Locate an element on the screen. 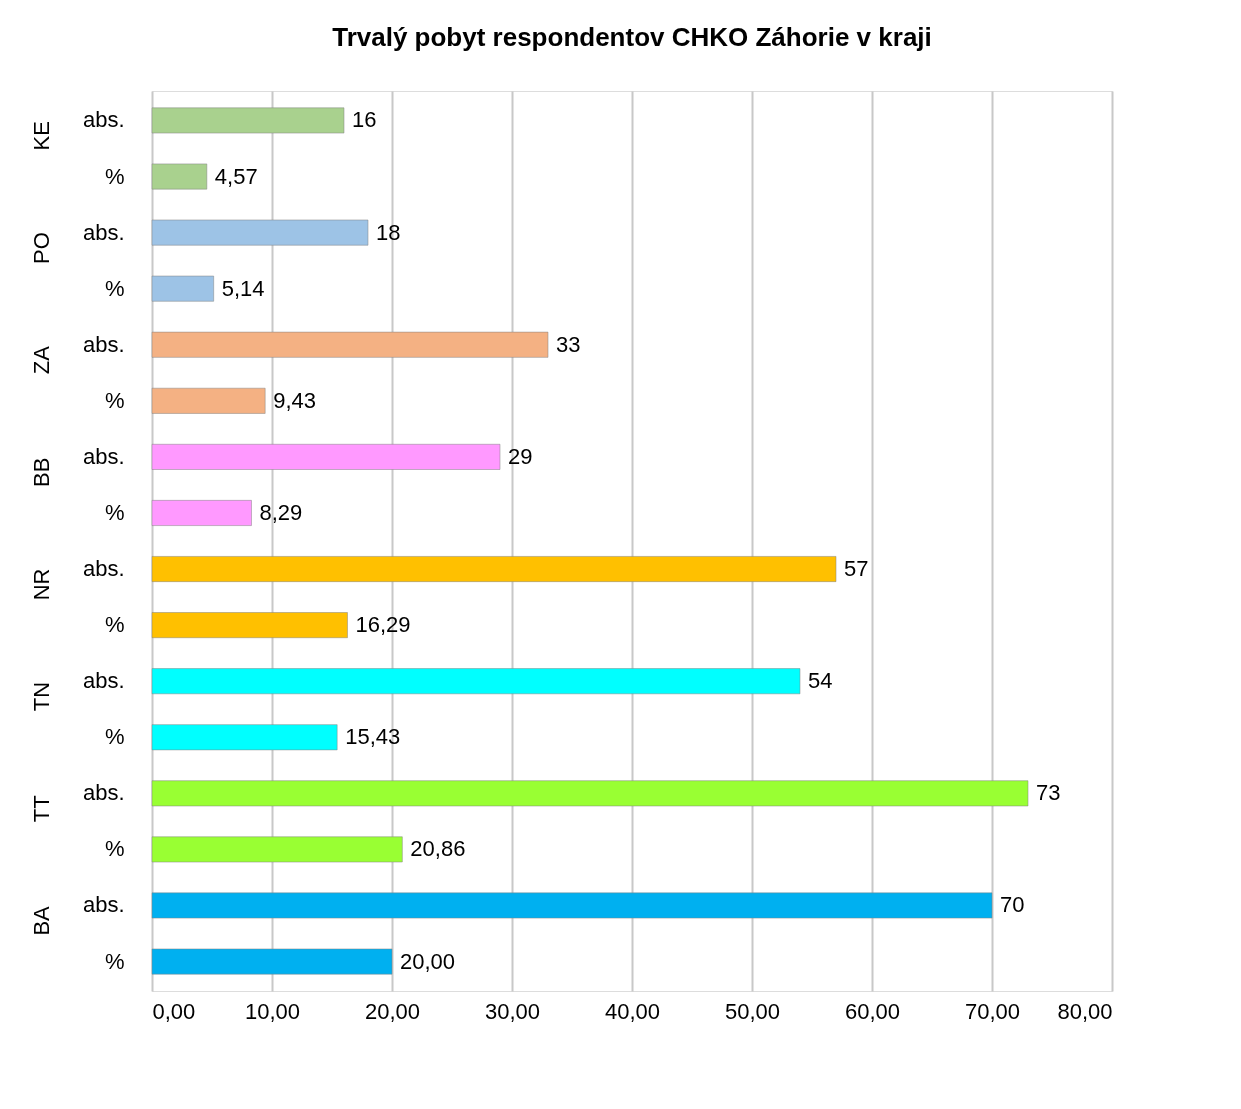 The width and height of the screenshot is (1241, 1109). text: BB is located at coordinates (41, 472).